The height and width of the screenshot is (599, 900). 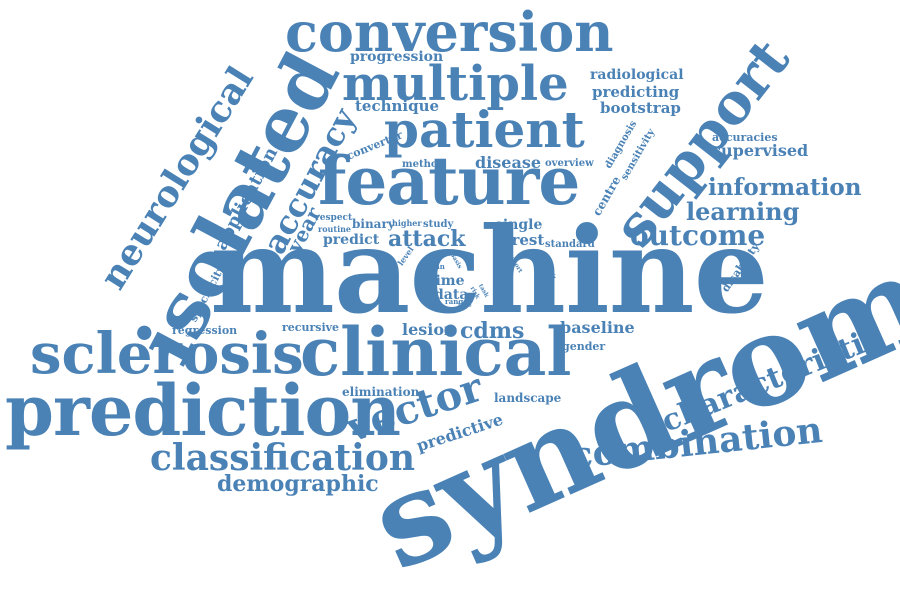 I want to click on word-higher: higher, so click(x=407, y=223).